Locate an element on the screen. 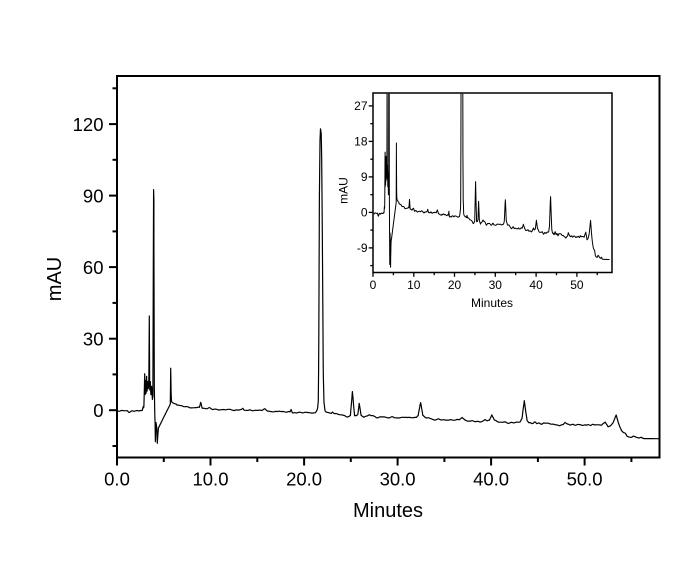  svg-text: 30.0 is located at coordinates (398, 479).